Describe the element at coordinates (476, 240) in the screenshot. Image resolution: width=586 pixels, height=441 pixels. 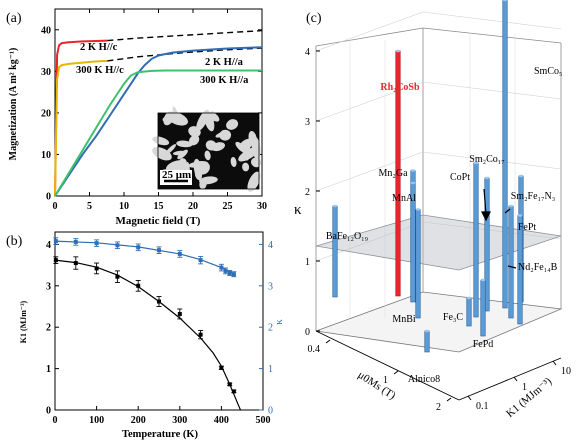
I see `bar-copt` at that location.